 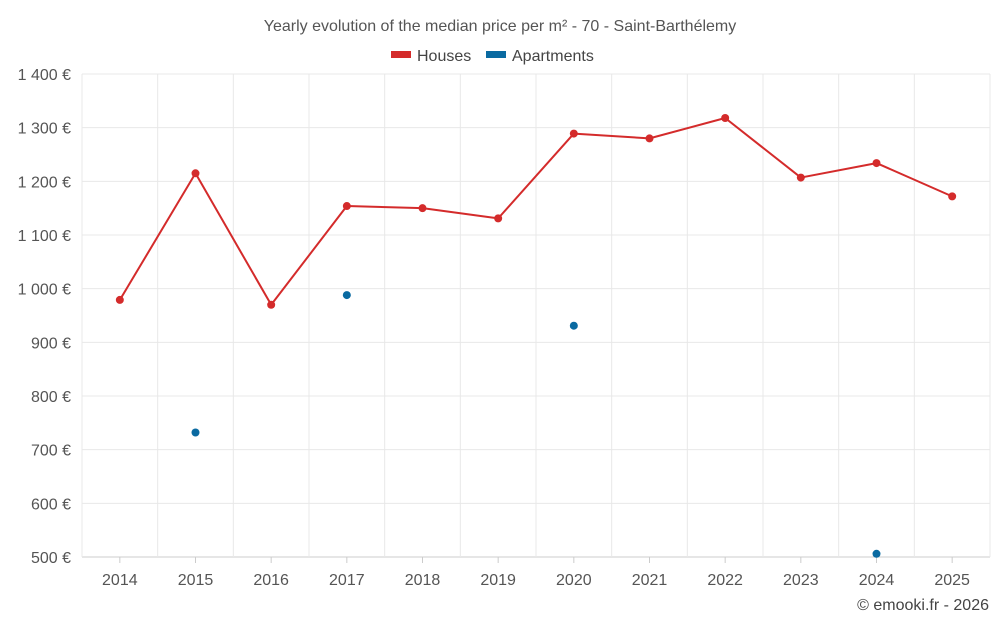 What do you see at coordinates (498, 580) in the screenshot?
I see `x-tick-label: 2019` at bounding box center [498, 580].